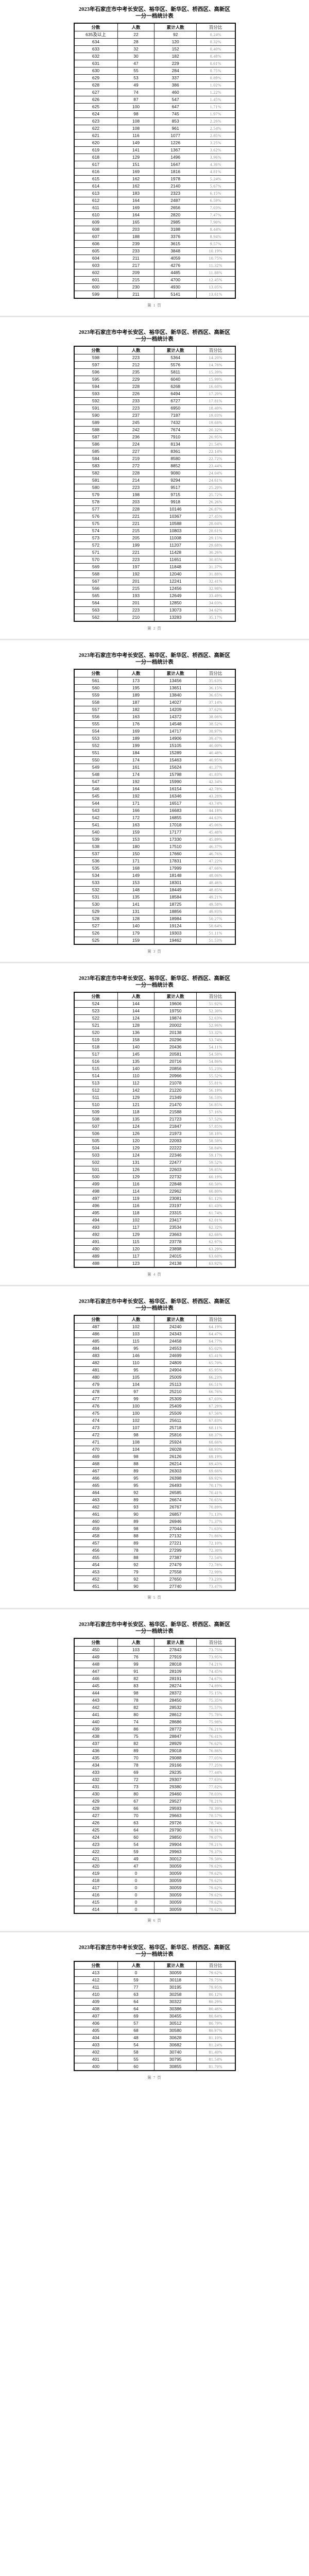 The width and height of the screenshot is (309, 2576). Describe the element at coordinates (155, 1004) in the screenshot. I see `table-row: 524 144 19606 51.92%` at that location.